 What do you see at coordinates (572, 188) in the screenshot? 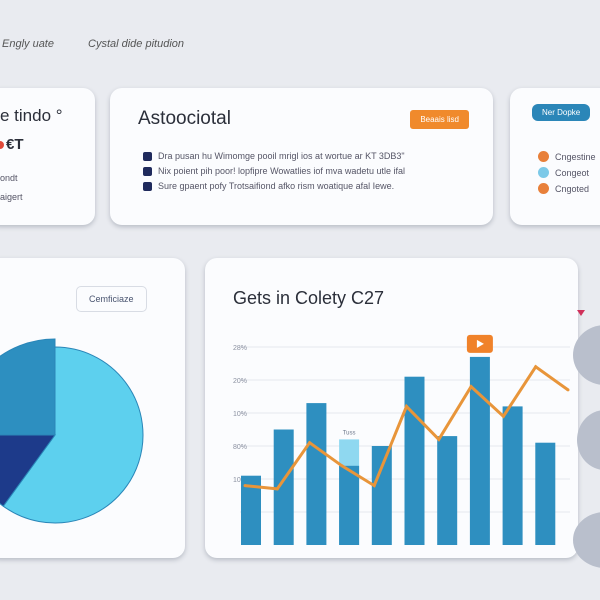
I see `legend-label: Cngoted` at bounding box center [572, 188].